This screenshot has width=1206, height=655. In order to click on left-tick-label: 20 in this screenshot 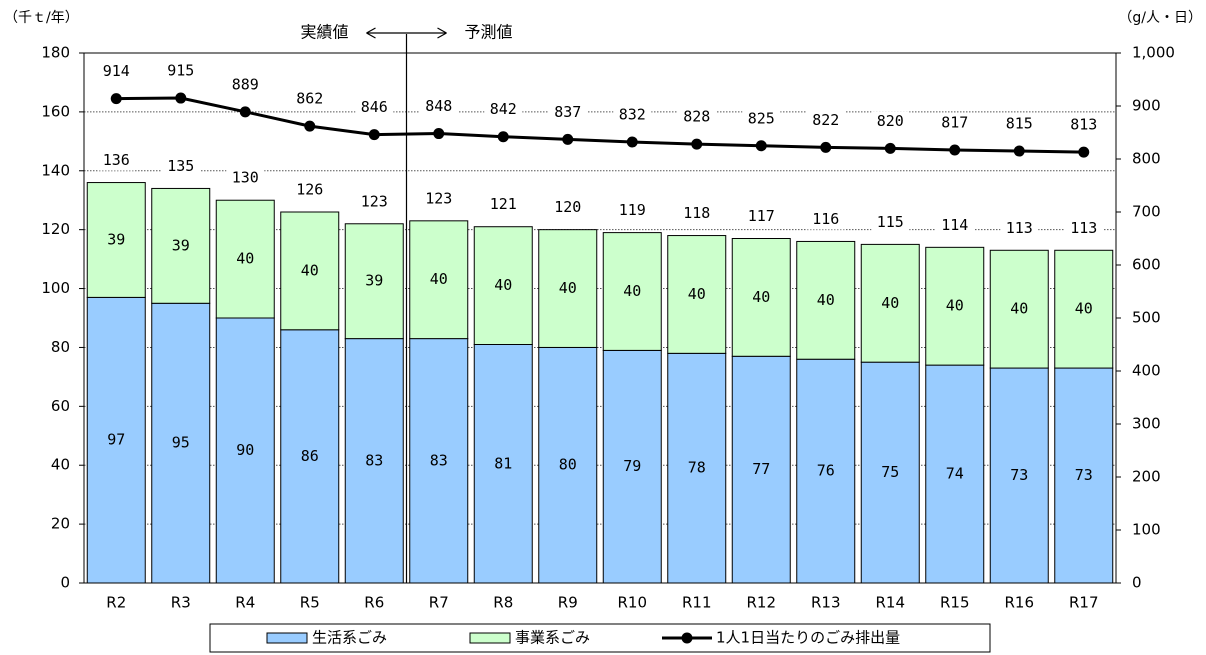, I will do `click(60, 524)`.